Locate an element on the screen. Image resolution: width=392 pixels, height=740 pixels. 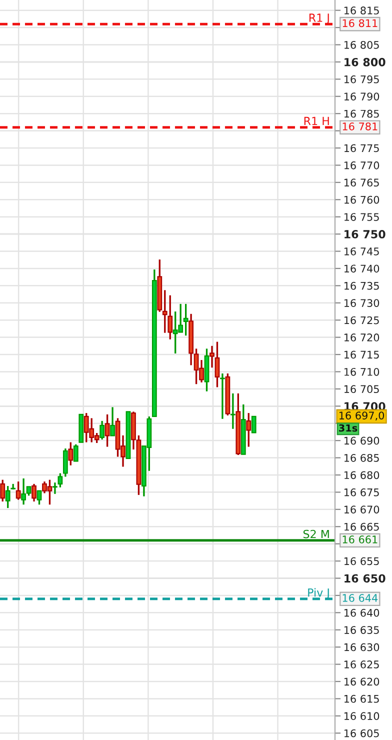
y-tick-label: 16 740 is located at coordinates (362, 268).